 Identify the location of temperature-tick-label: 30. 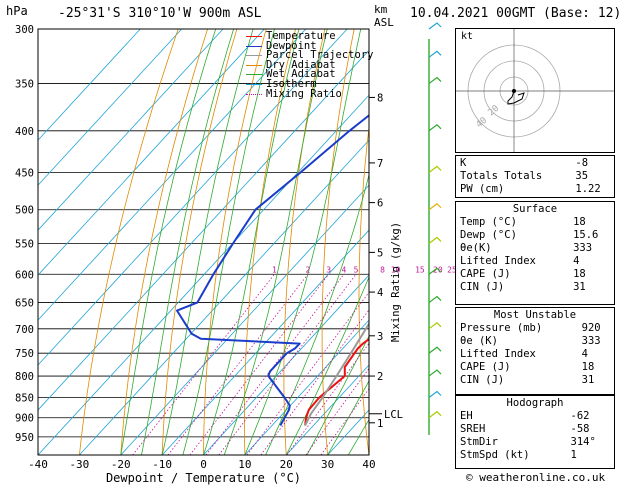
(327, 464).